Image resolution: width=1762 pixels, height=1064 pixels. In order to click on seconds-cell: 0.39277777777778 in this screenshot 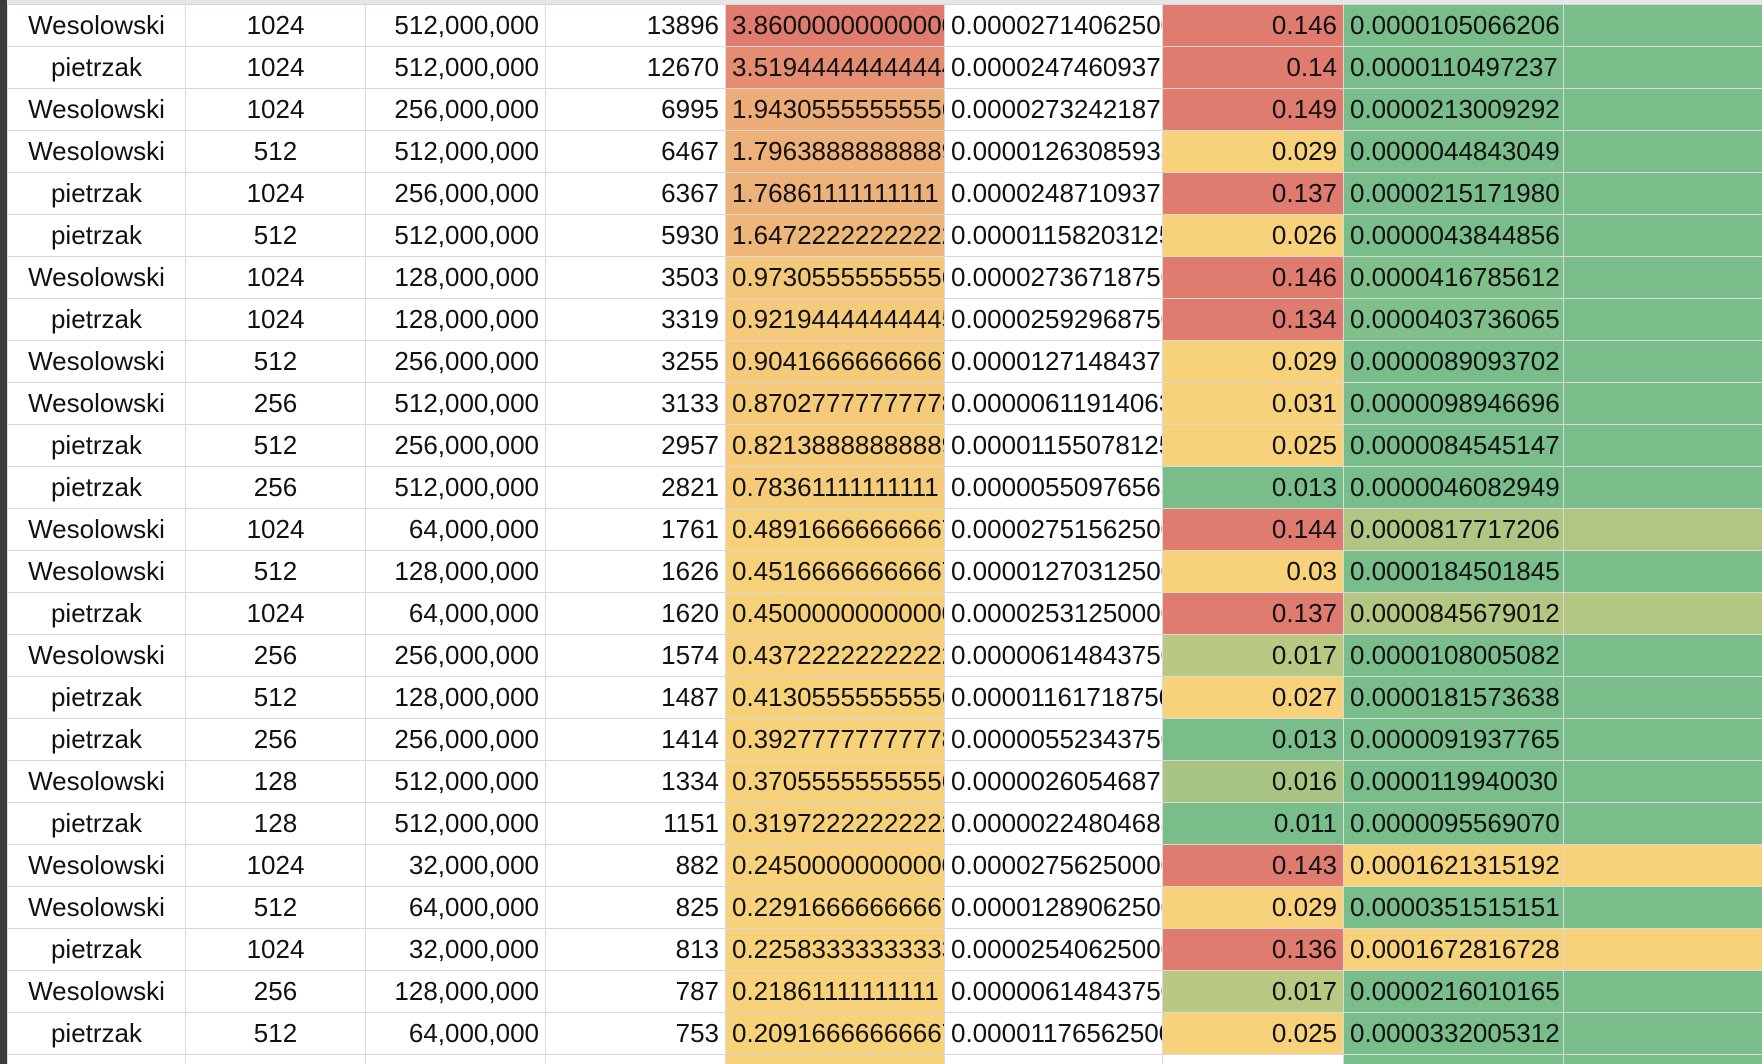, I will do `click(835, 739)`.